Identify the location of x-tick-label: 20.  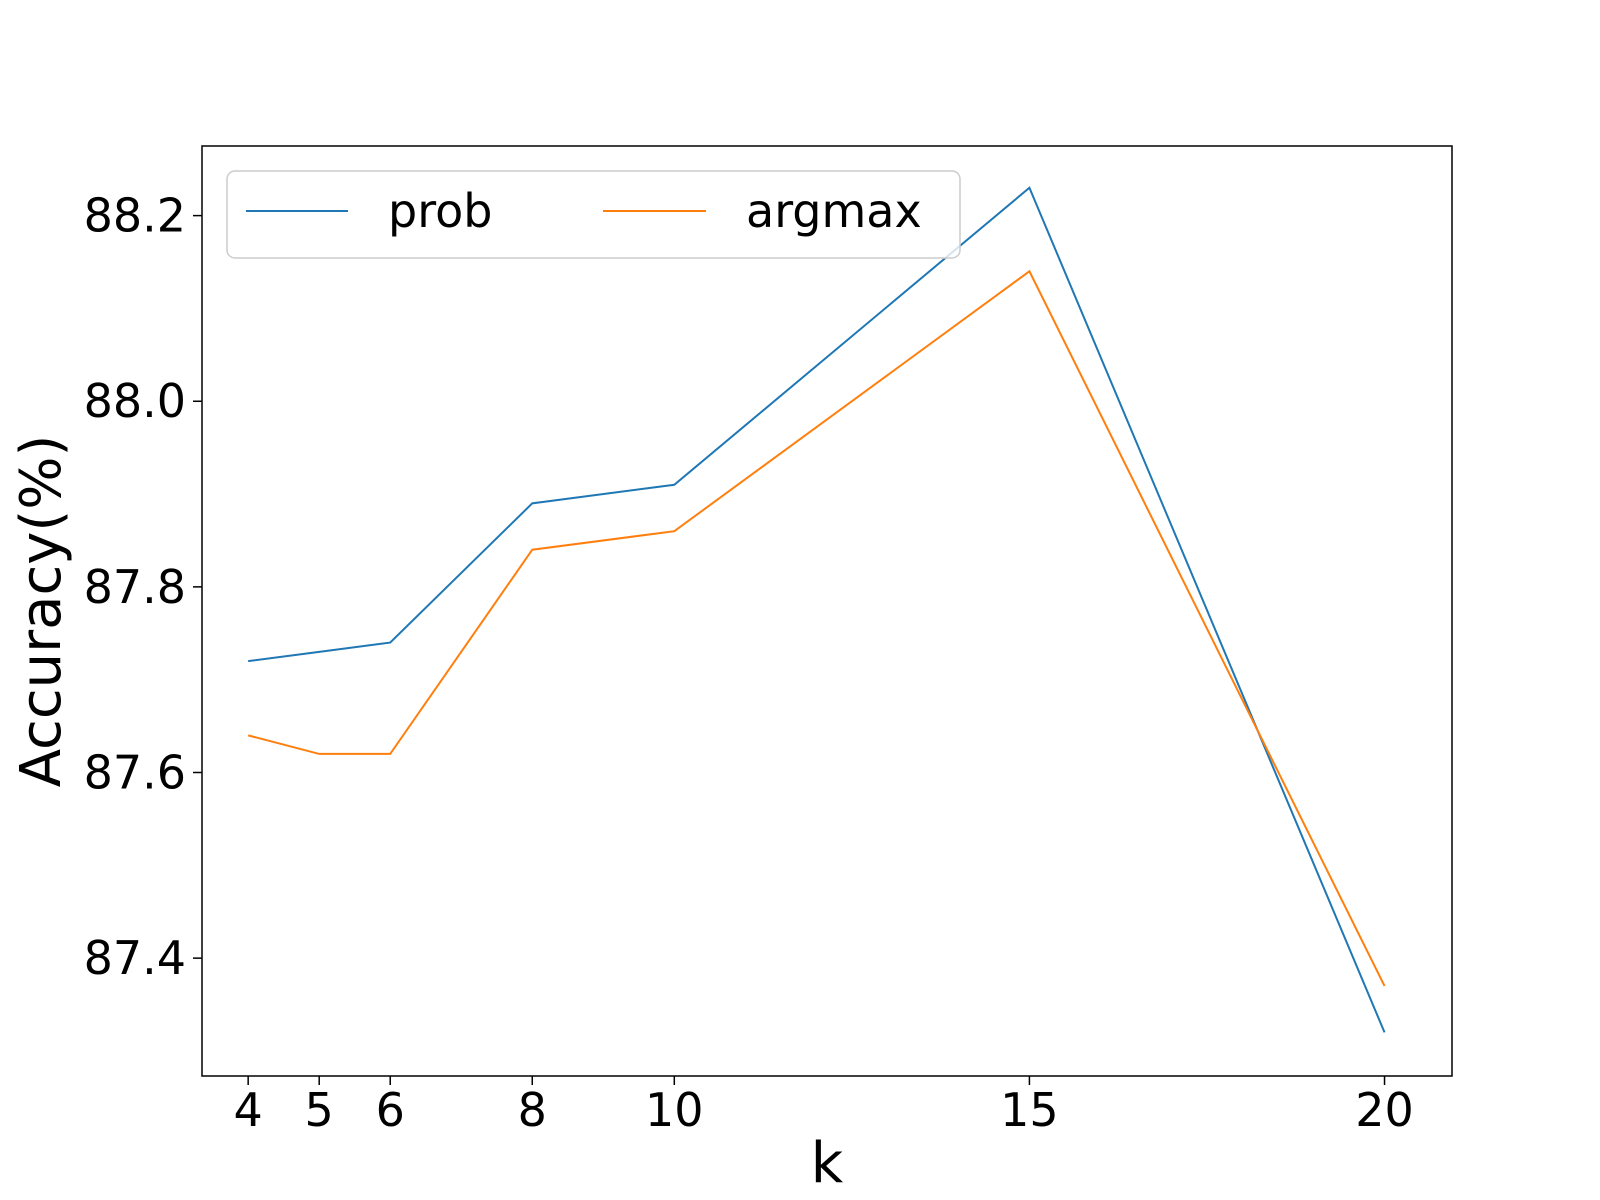
(1384, 1110).